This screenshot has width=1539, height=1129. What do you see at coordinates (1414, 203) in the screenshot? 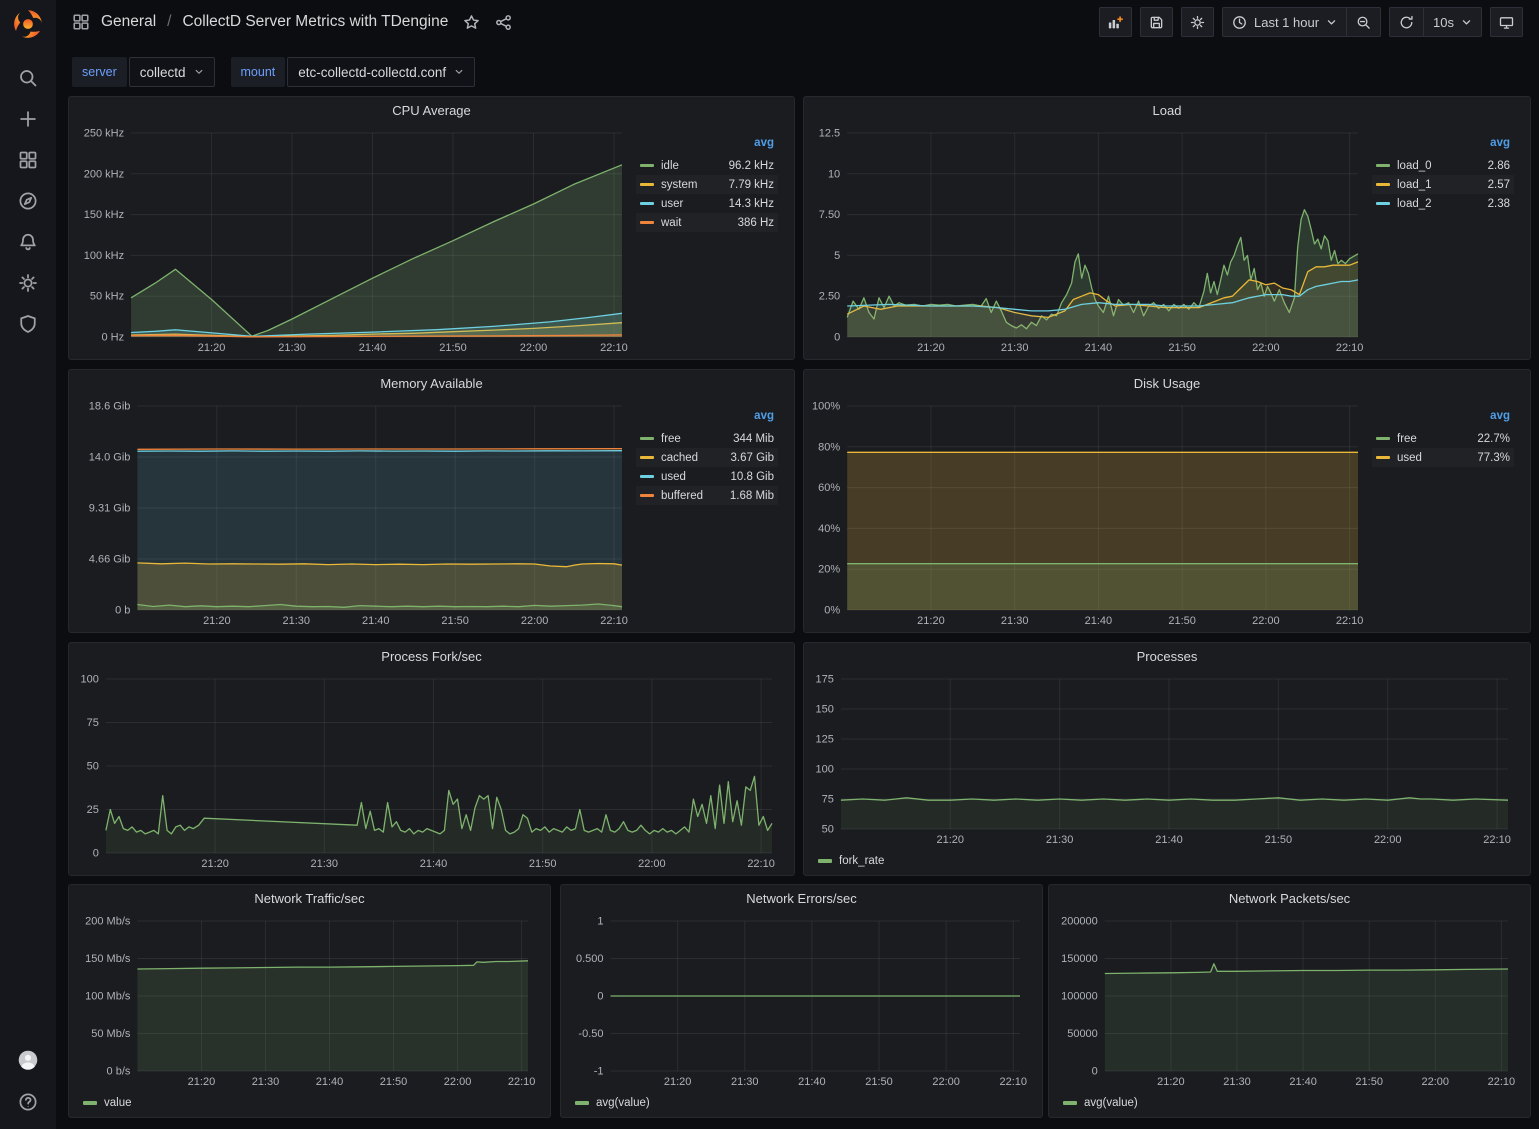
I see `legend-series-name: load_2` at bounding box center [1414, 203].